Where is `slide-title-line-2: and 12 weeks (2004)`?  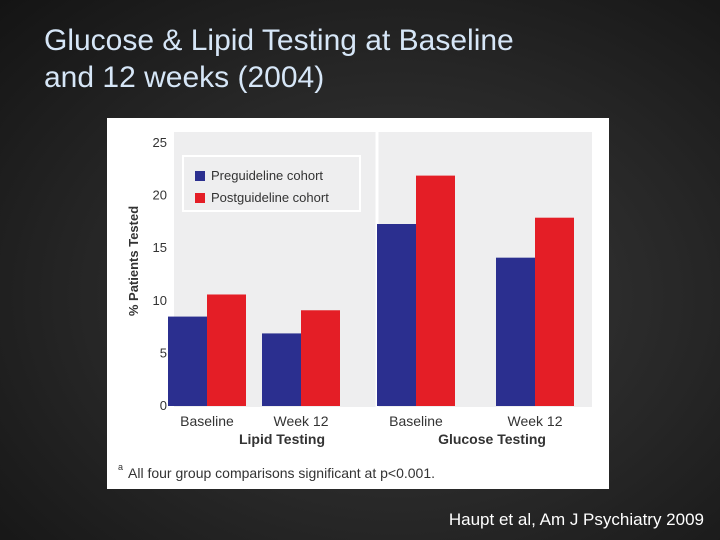 slide-title-line-2: and 12 weeks (2004) is located at coordinates (184, 77).